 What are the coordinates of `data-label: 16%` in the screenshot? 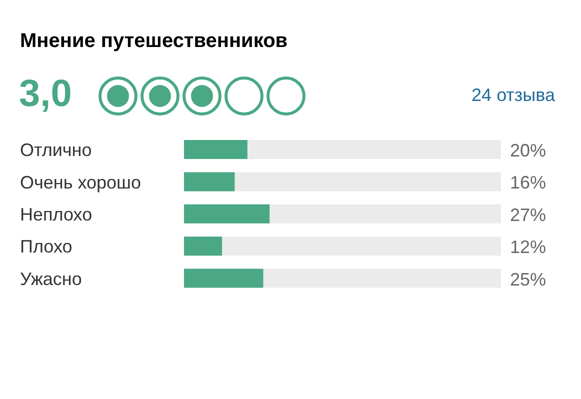 It's located at (528, 182).